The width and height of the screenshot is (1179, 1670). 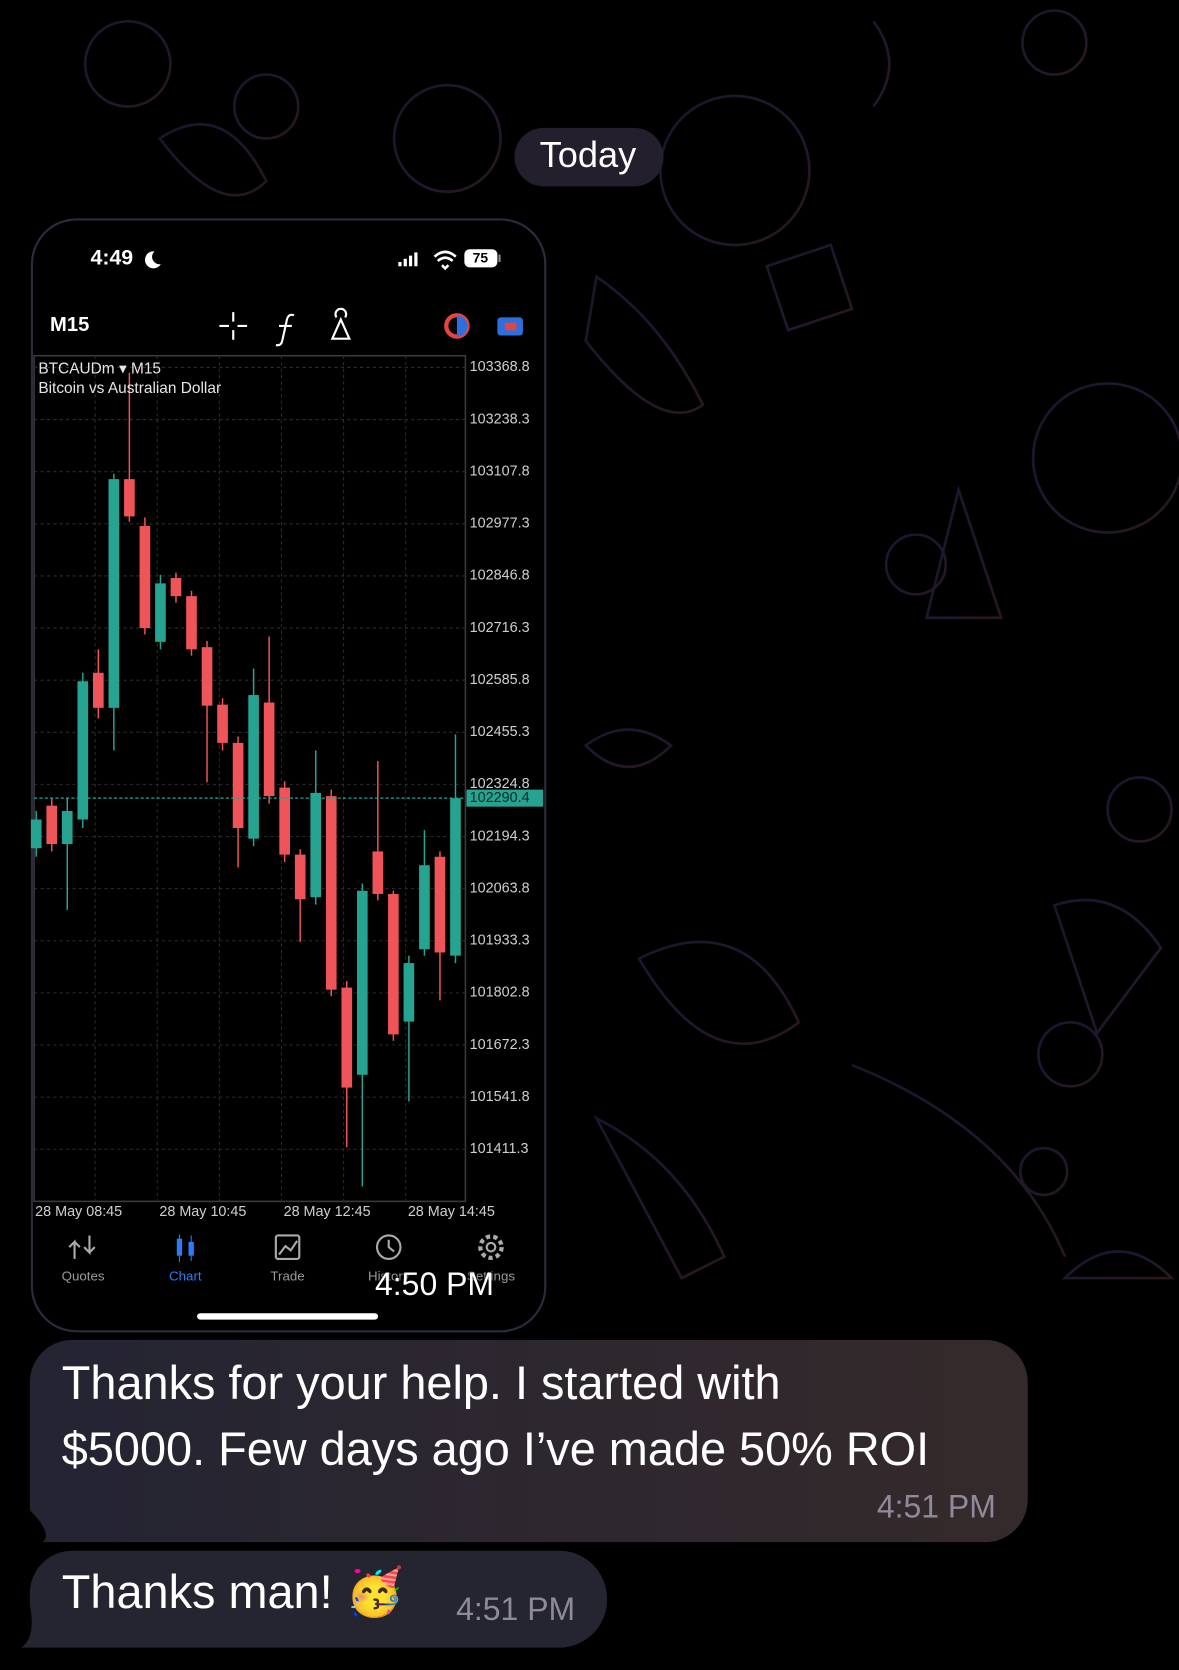 I want to click on y-tick-label: 101411.3, so click(x=499, y=1149).